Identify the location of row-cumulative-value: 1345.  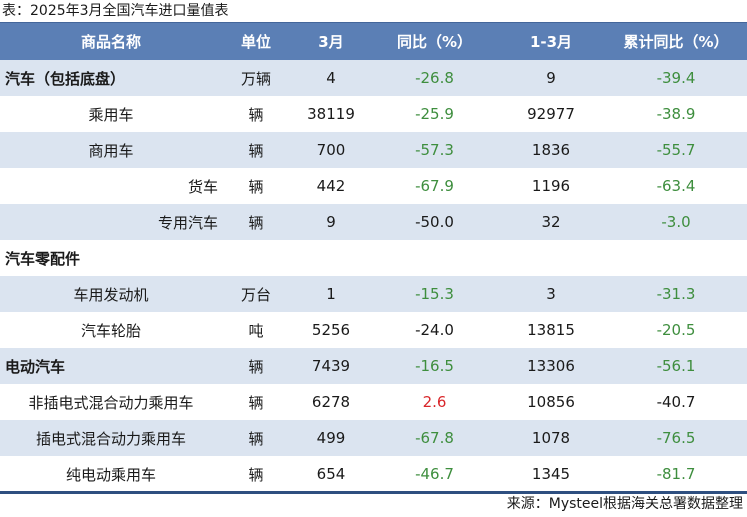
(551, 474).